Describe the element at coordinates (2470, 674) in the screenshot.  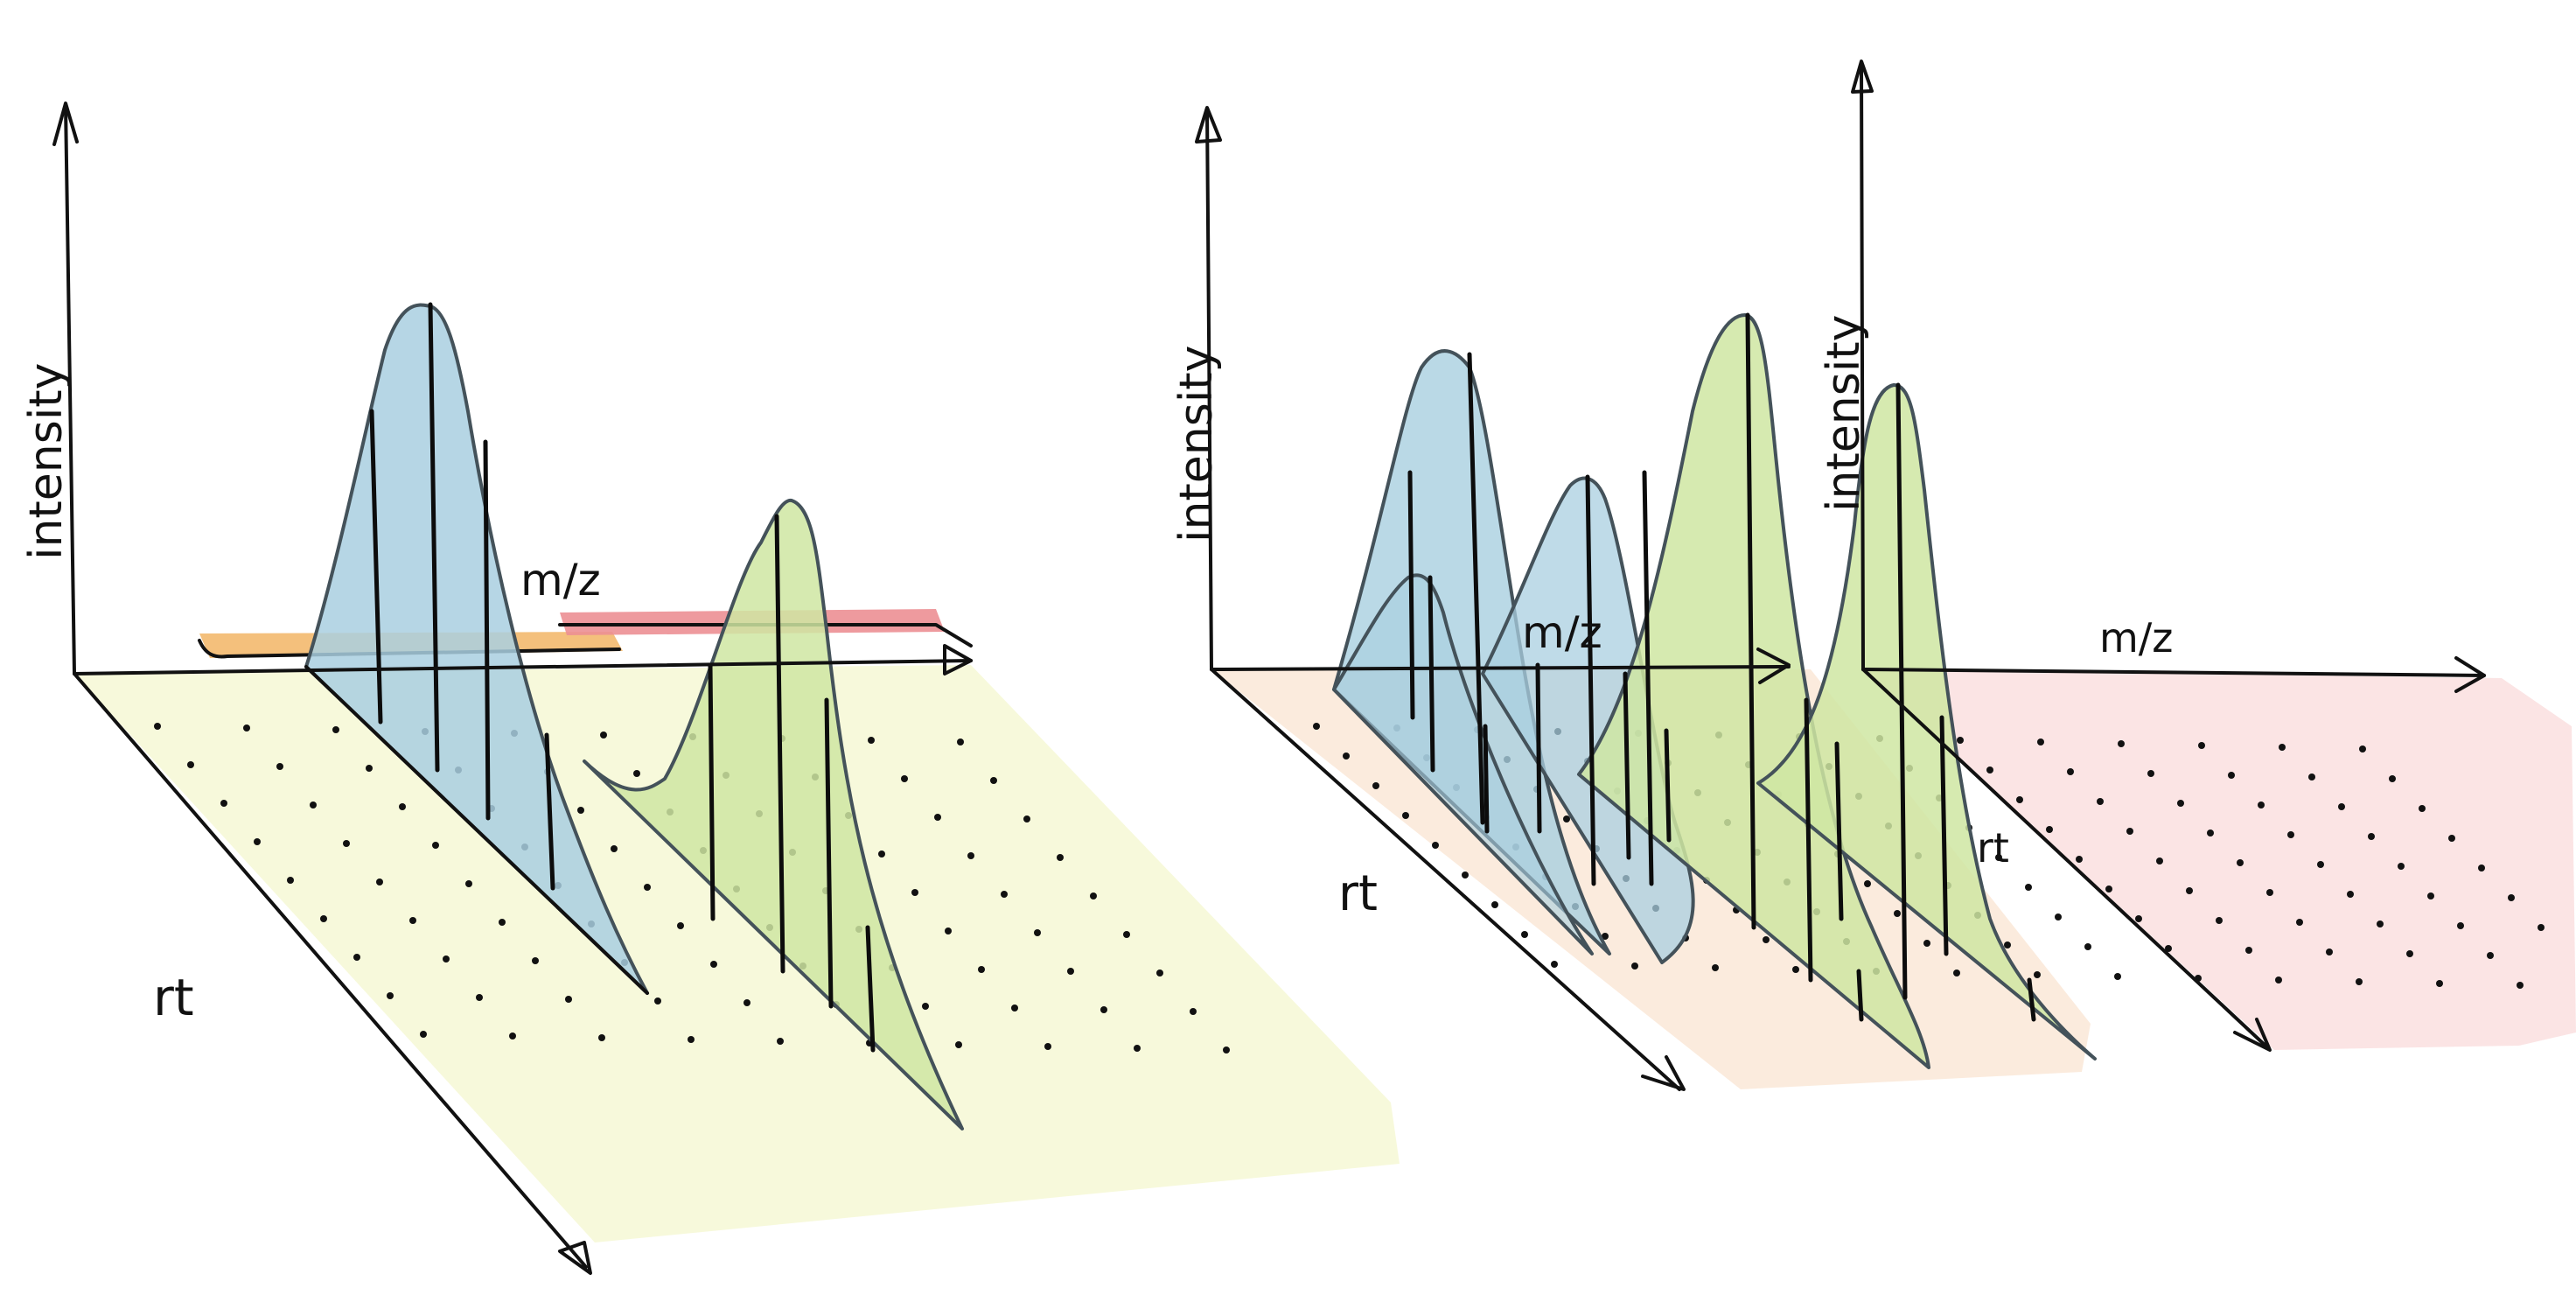
I see `right-b-mz-arrowhead` at that location.